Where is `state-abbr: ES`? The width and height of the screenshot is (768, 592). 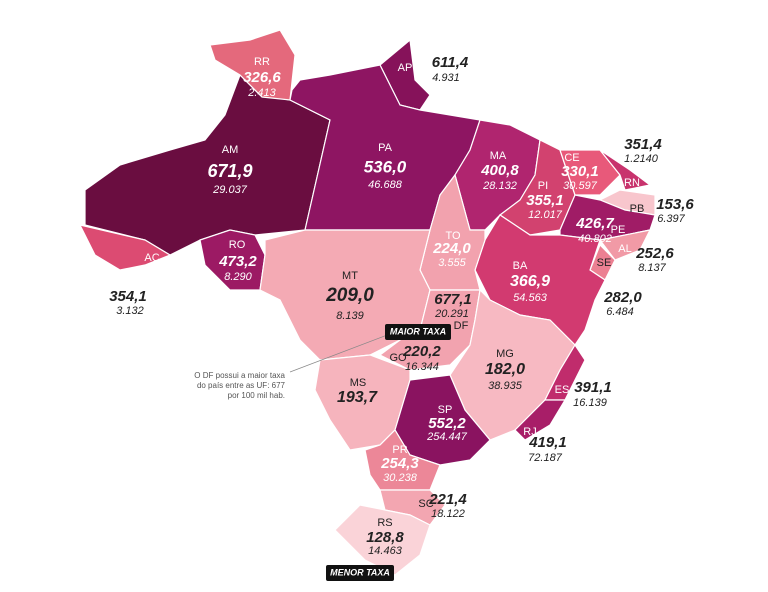 state-abbr: ES is located at coordinates (562, 390).